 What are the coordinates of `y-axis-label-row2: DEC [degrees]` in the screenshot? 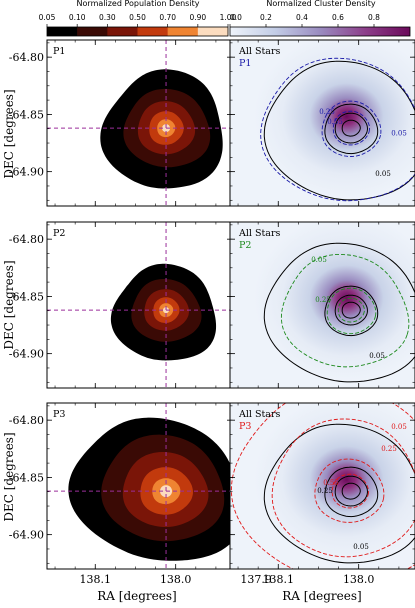 It's located at (9, 304).